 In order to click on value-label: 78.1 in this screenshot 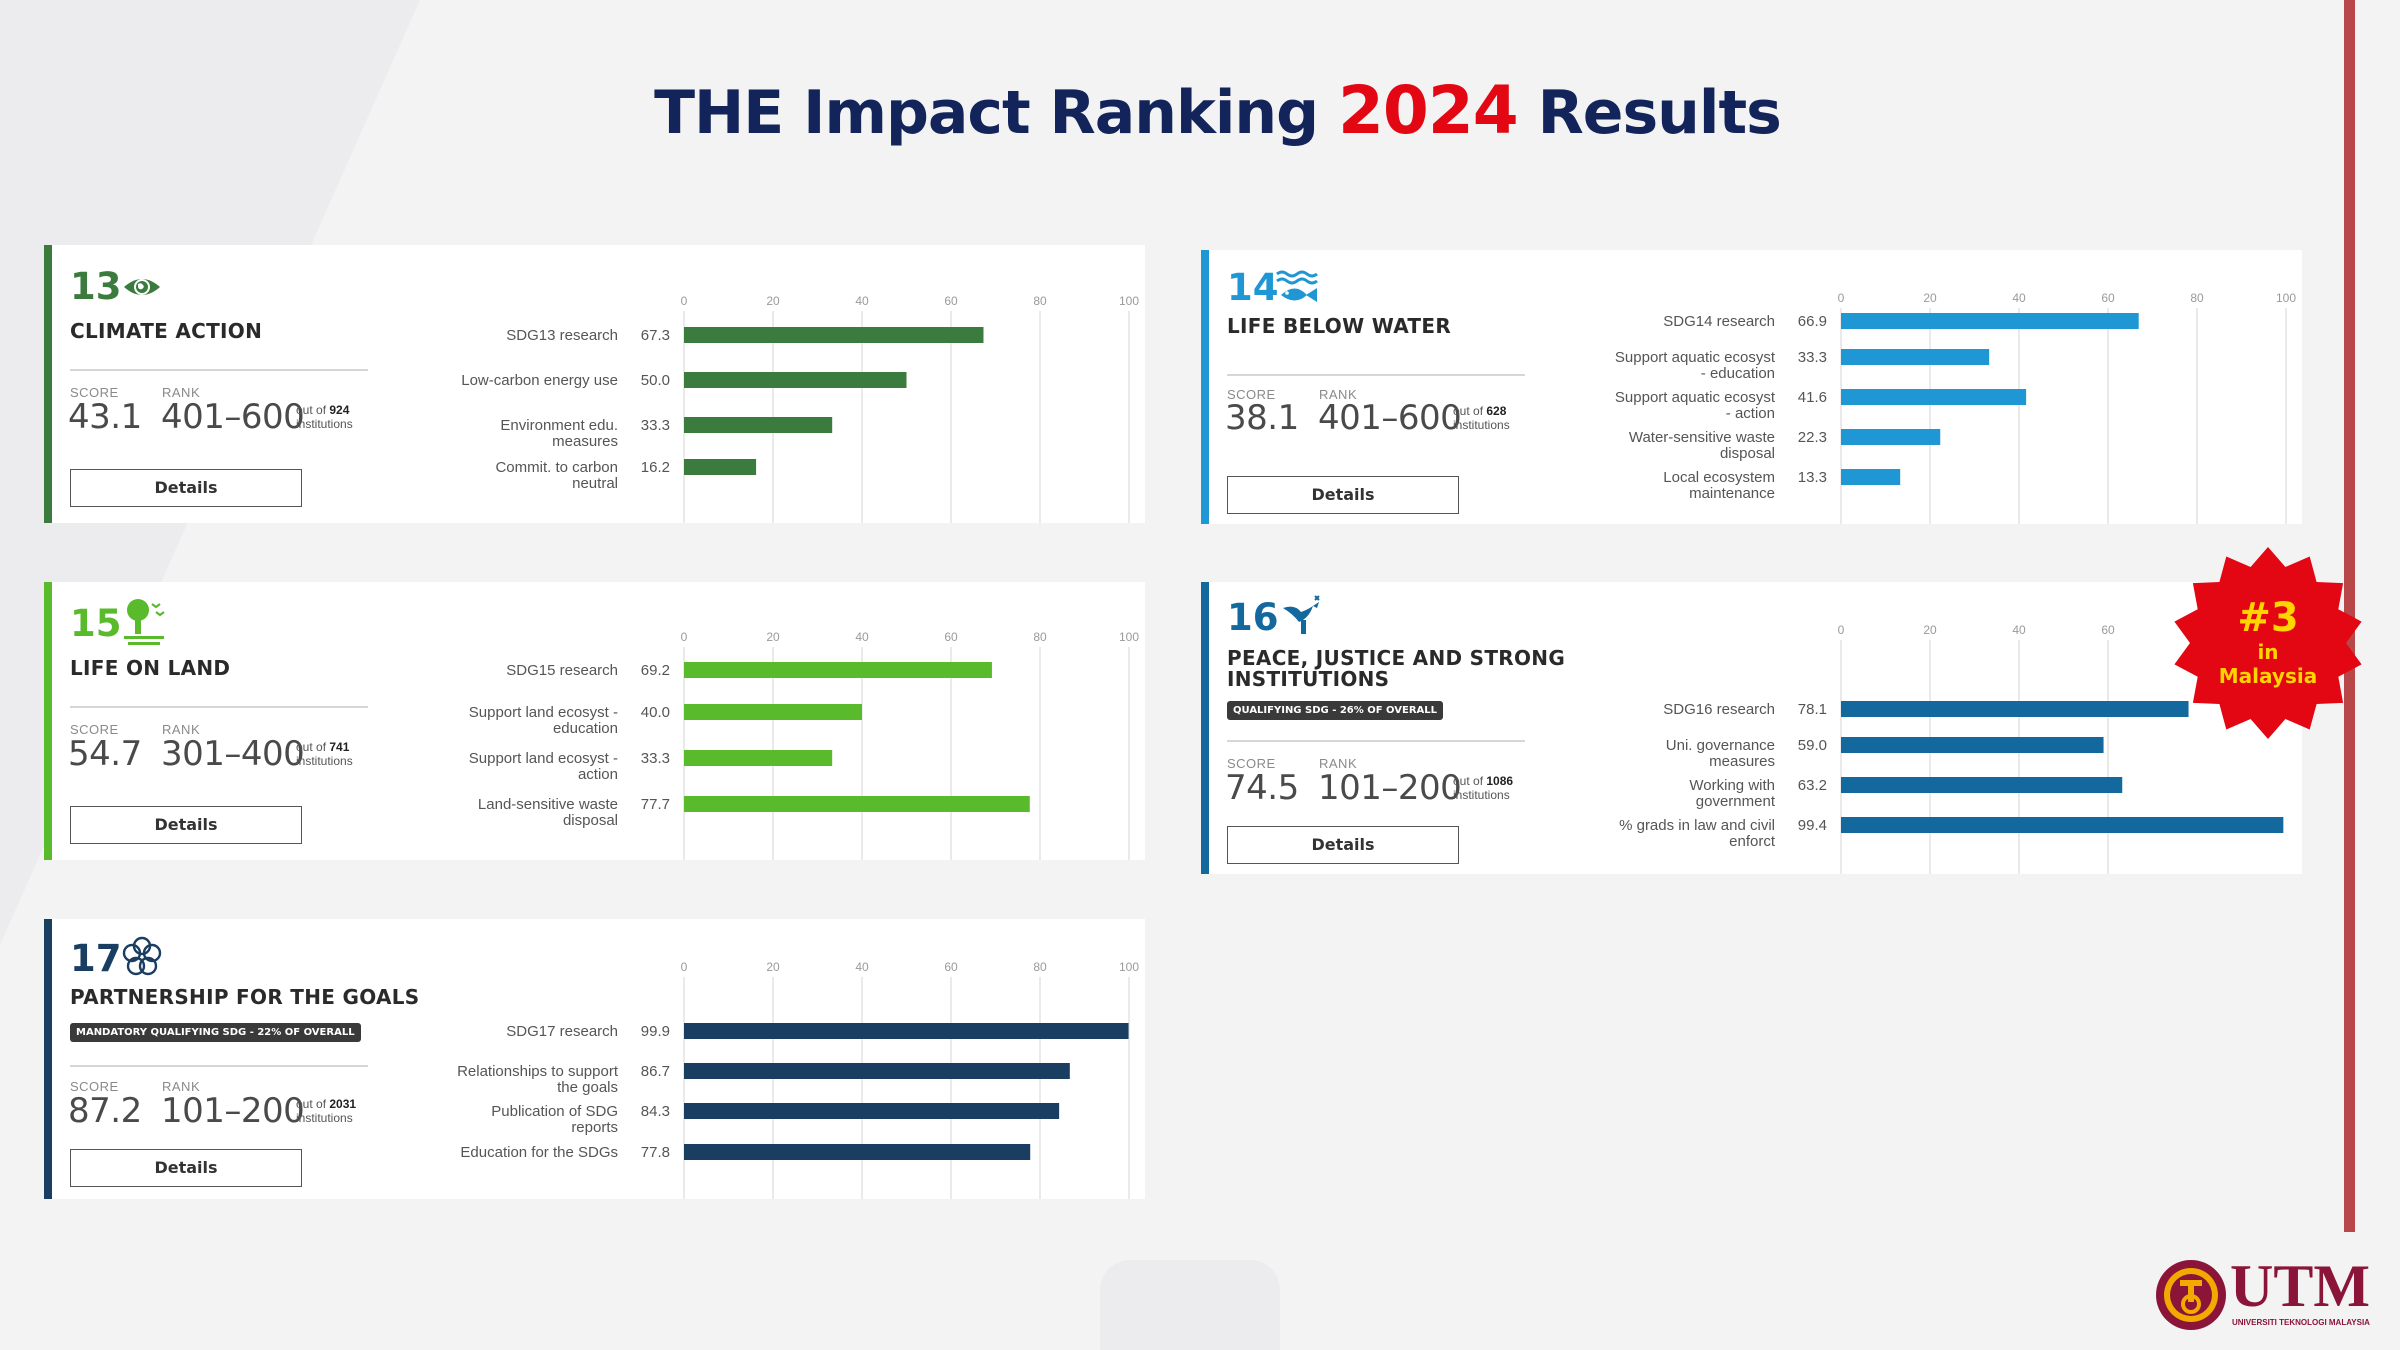, I will do `click(1812, 709)`.